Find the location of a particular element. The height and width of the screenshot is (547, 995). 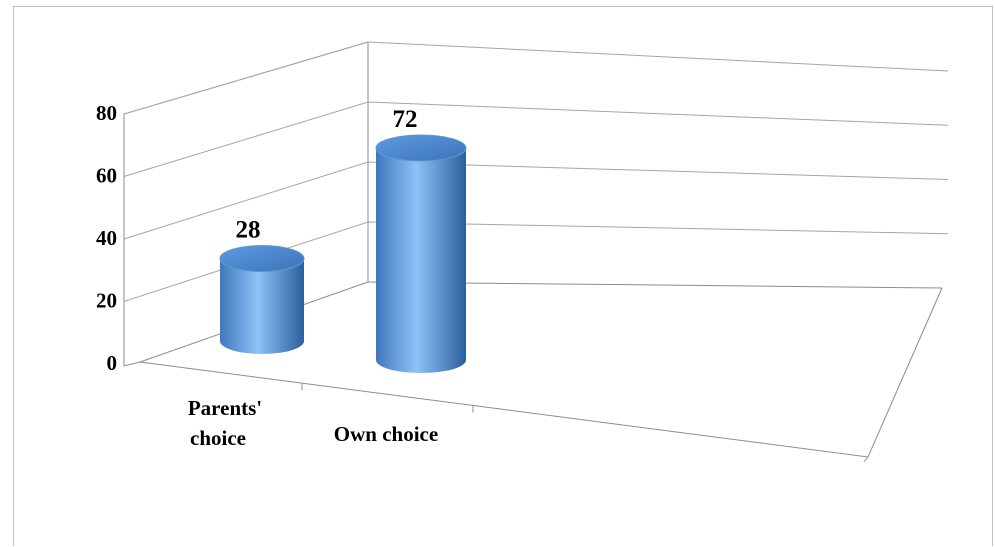

bars: 28 72 is located at coordinates (343, 239).